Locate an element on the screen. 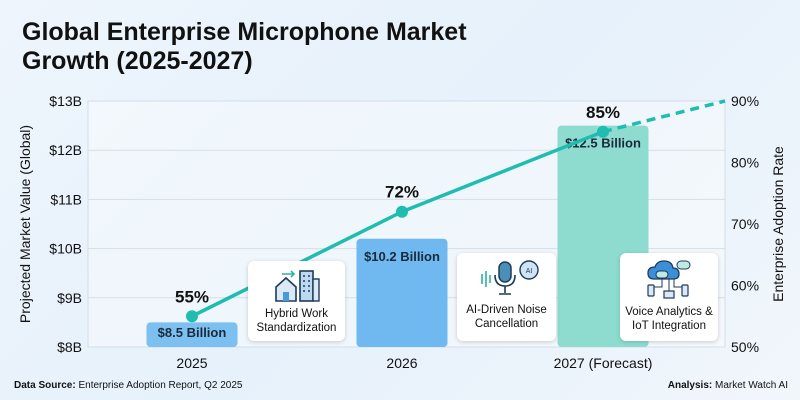 Image resolution: width=800 pixels, height=400 pixels. x-tick-label: 2026 is located at coordinates (401, 363).